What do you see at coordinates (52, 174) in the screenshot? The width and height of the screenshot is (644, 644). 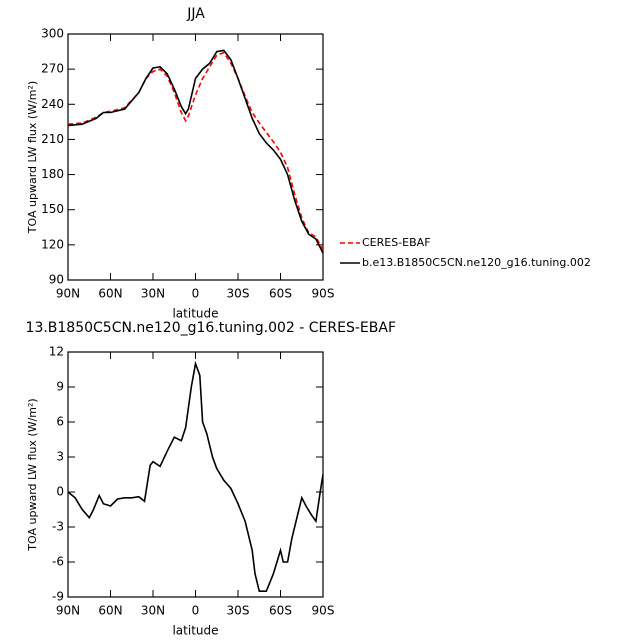 I see `y-tick-label: 180` at bounding box center [52, 174].